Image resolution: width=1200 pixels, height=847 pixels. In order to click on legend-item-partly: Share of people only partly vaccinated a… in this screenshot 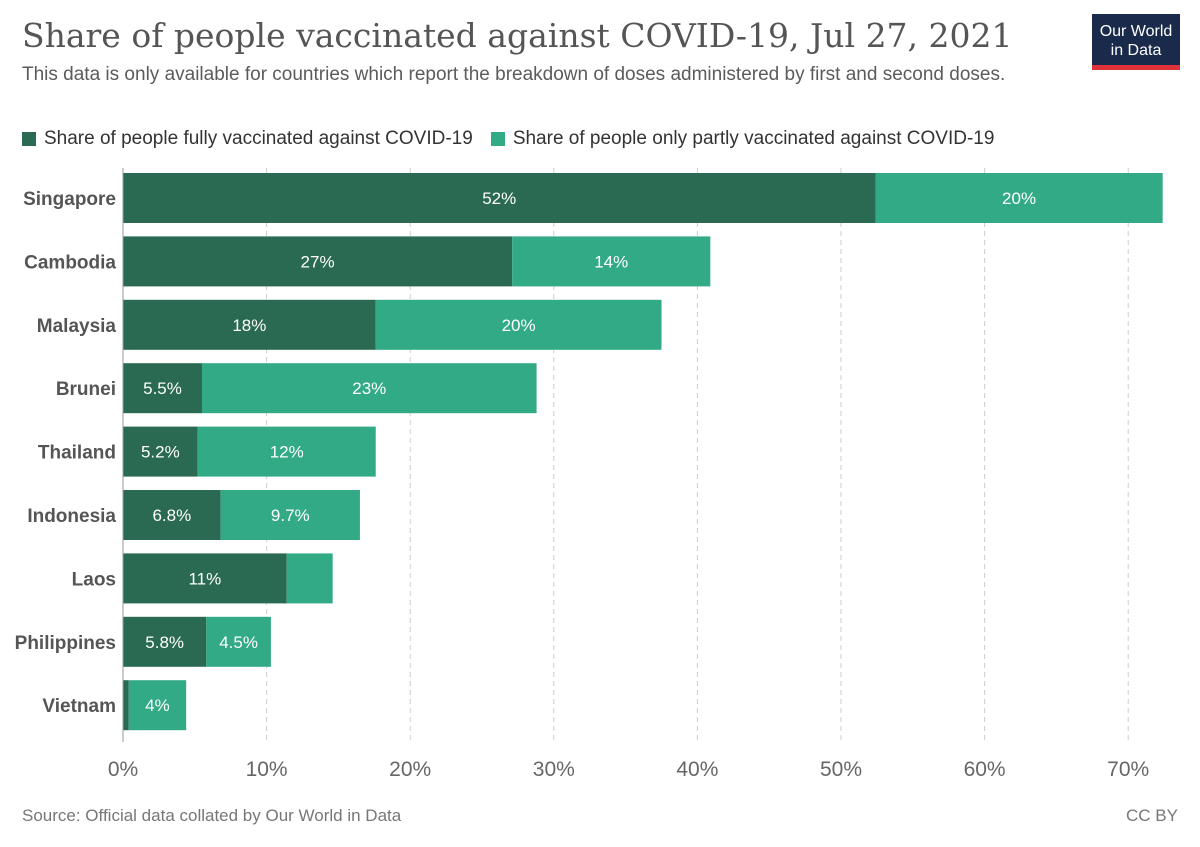, I will do `click(742, 139)`.